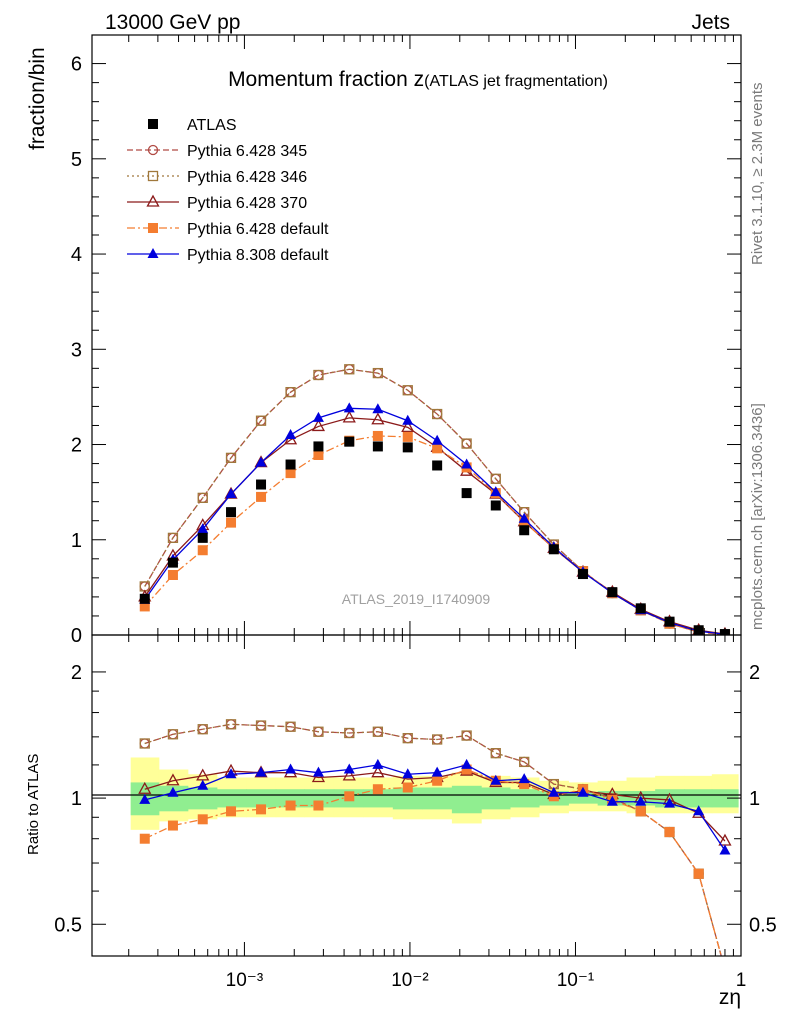 The height and width of the screenshot is (1024, 786). I want to click on x-tick-label: 10⁻³, so click(245, 980).